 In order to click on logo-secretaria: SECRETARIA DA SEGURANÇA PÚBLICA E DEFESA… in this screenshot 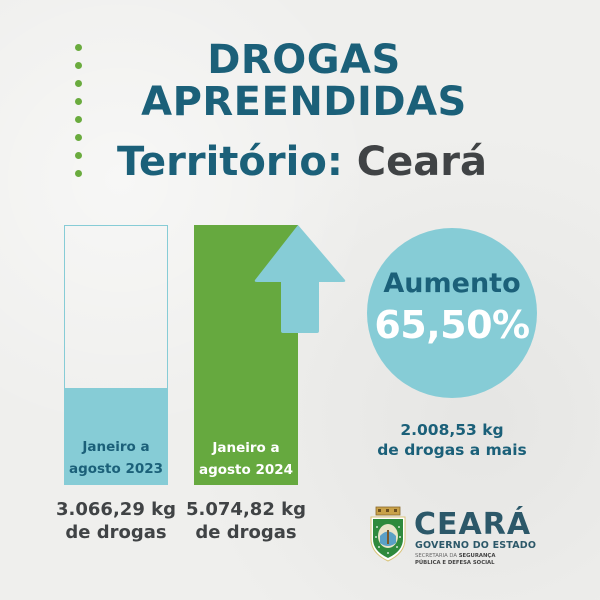, I will do `click(455, 560)`.